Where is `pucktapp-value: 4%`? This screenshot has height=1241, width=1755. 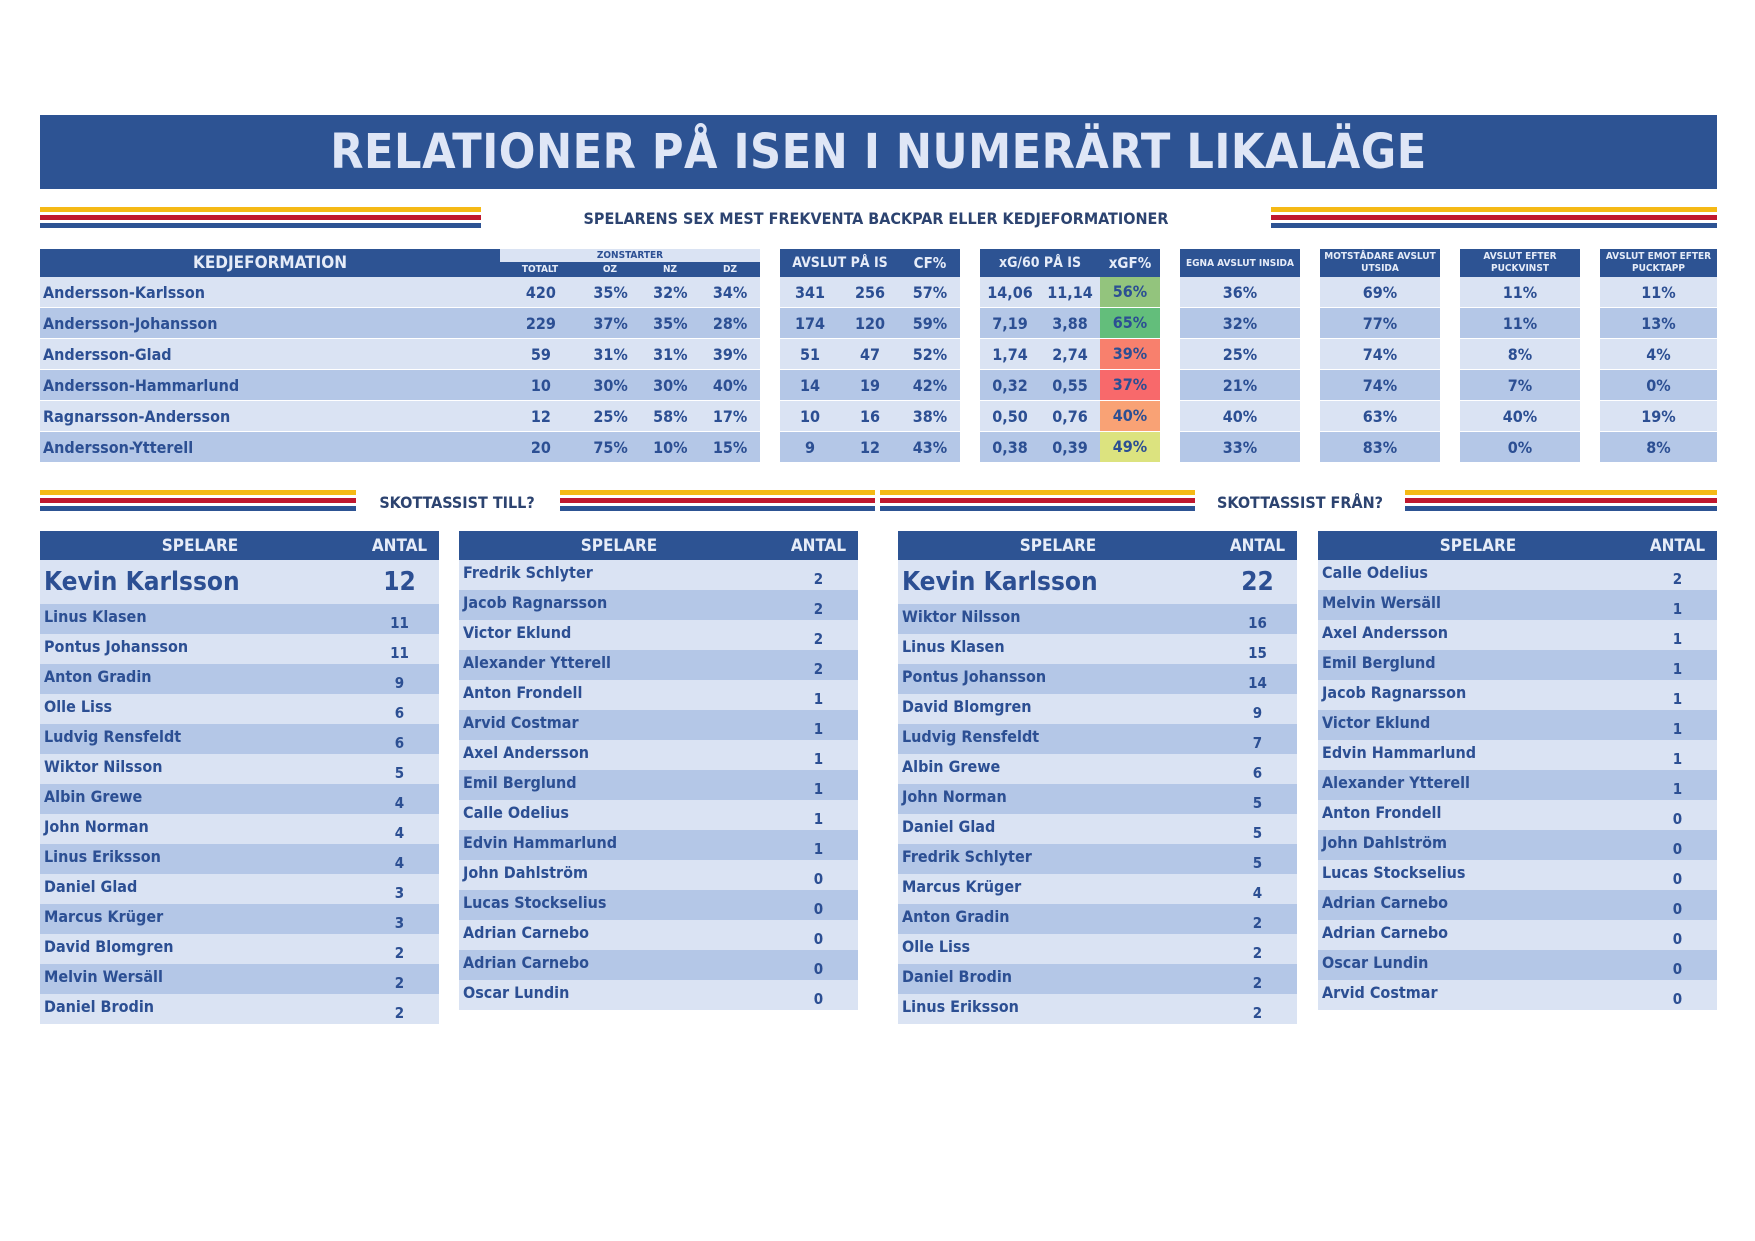
pucktapp-value: 4% is located at coordinates (1658, 354).